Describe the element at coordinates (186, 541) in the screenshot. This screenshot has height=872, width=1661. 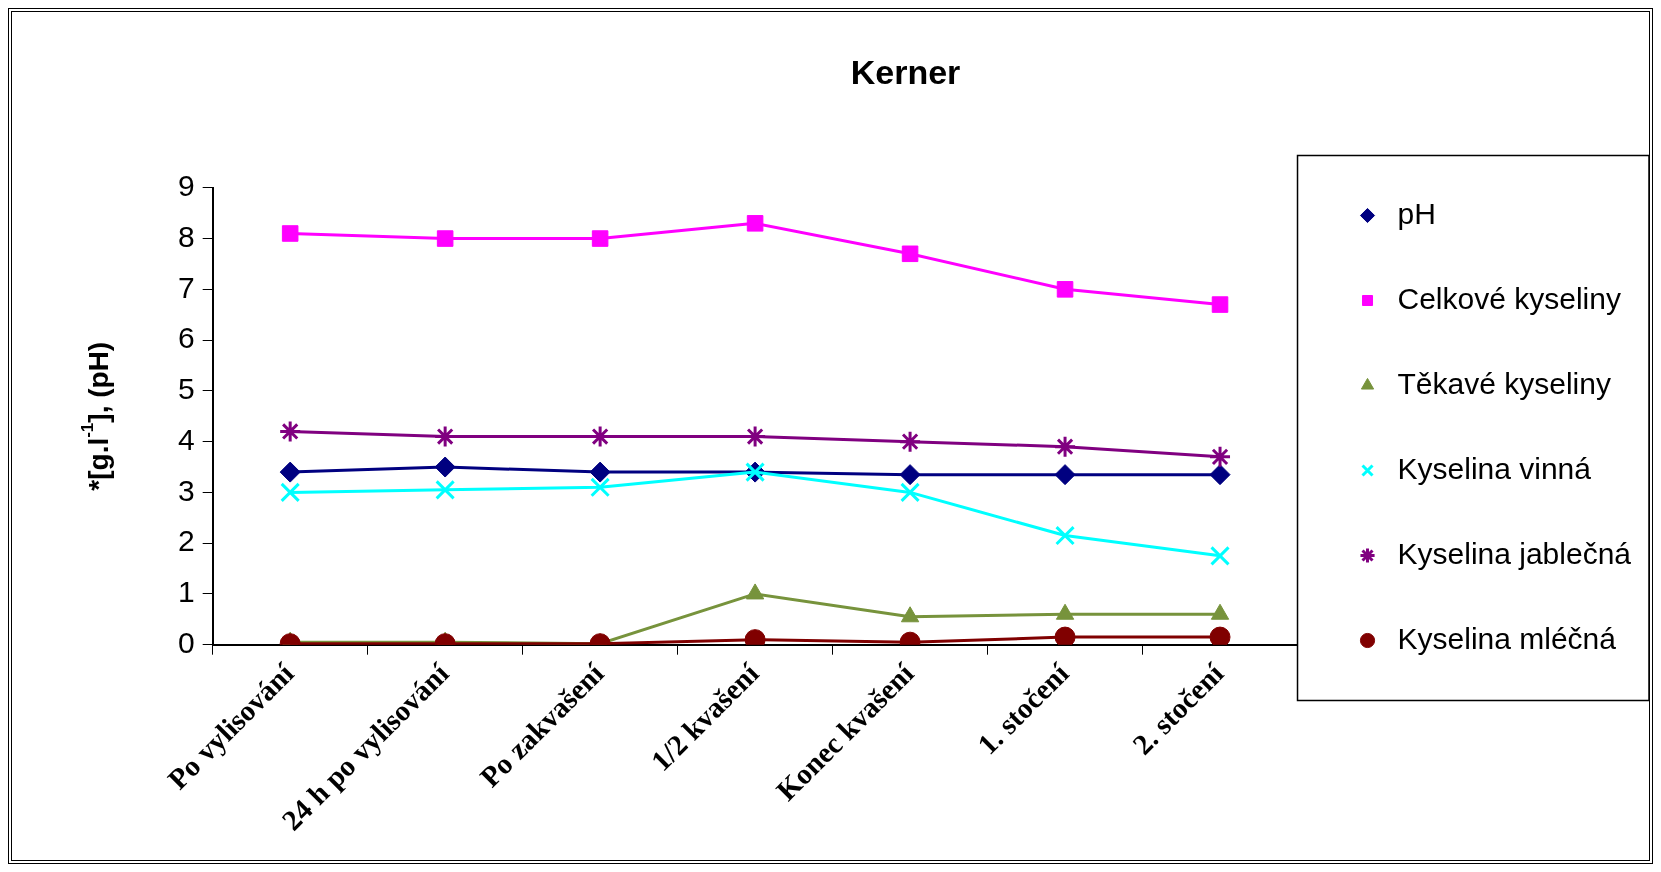
I see `y-tick-label: 2` at that location.